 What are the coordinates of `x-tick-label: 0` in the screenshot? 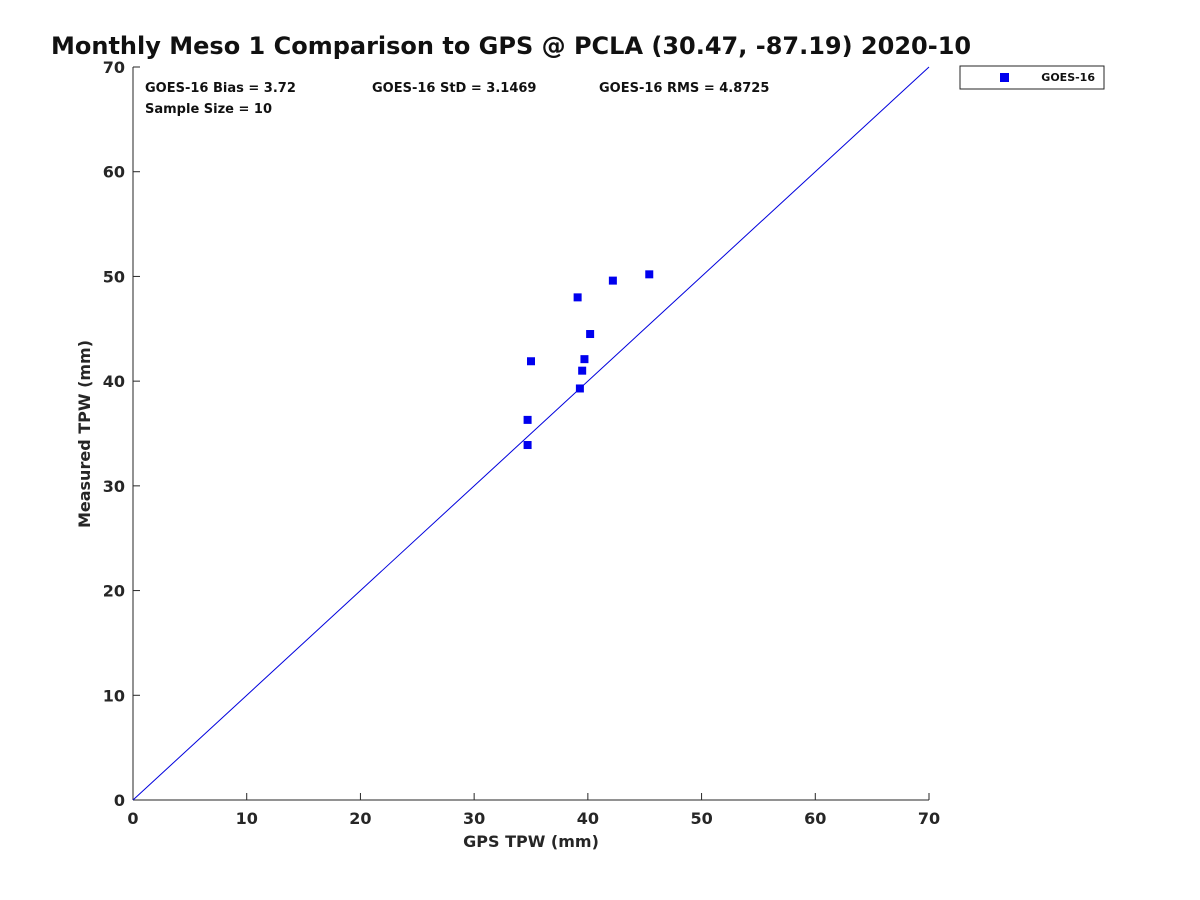 It's located at (132, 818).